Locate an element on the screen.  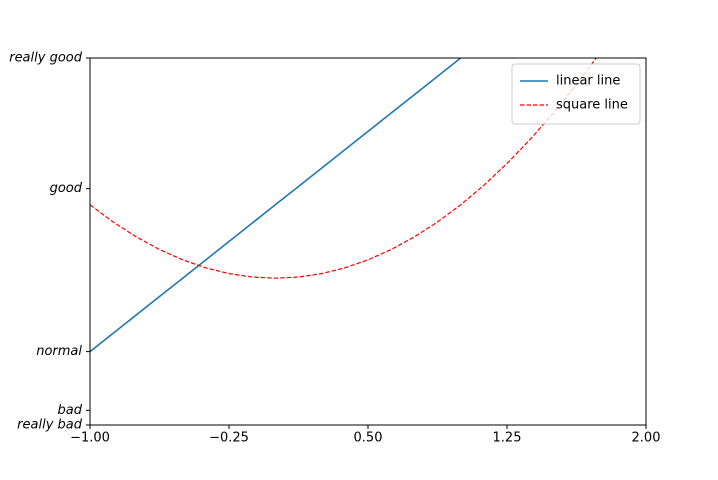
y-tick-label: normal is located at coordinates (59, 351).